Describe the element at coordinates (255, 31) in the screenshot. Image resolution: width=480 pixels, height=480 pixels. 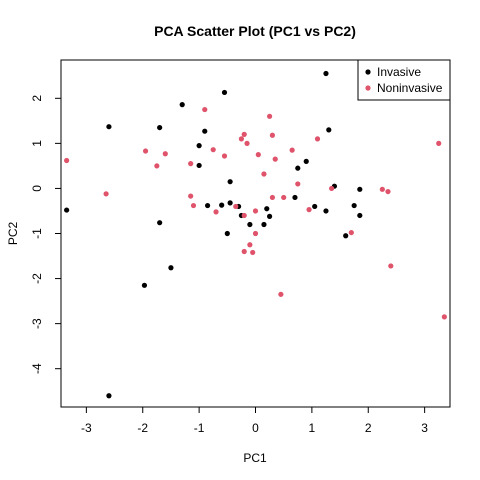
I see `chart-title: PCA Scatter Plot (PC1 vs PC2)` at that location.